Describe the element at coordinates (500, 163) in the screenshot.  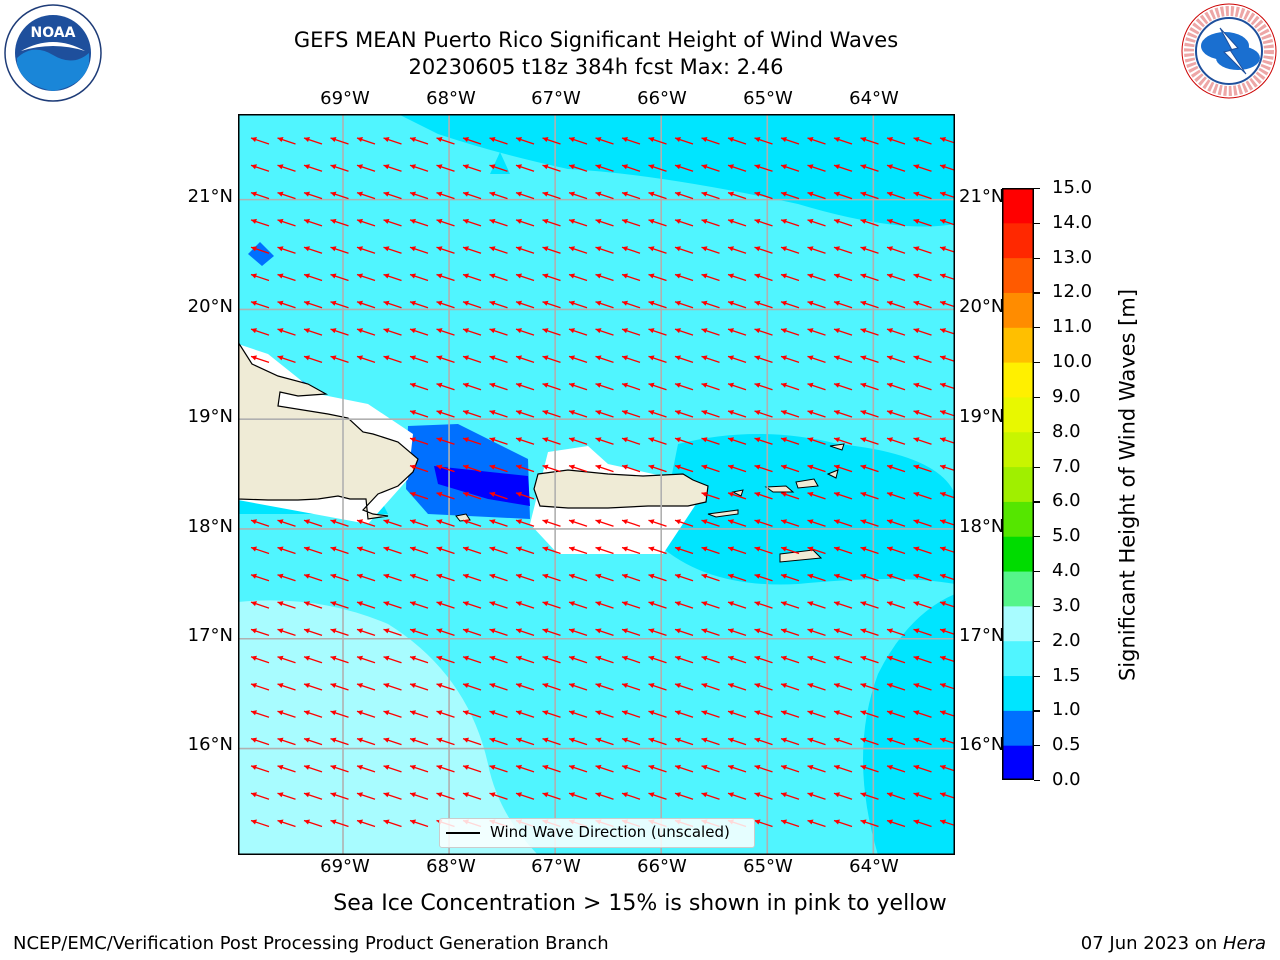
I see `wave-field-1.0-1.5` at that location.